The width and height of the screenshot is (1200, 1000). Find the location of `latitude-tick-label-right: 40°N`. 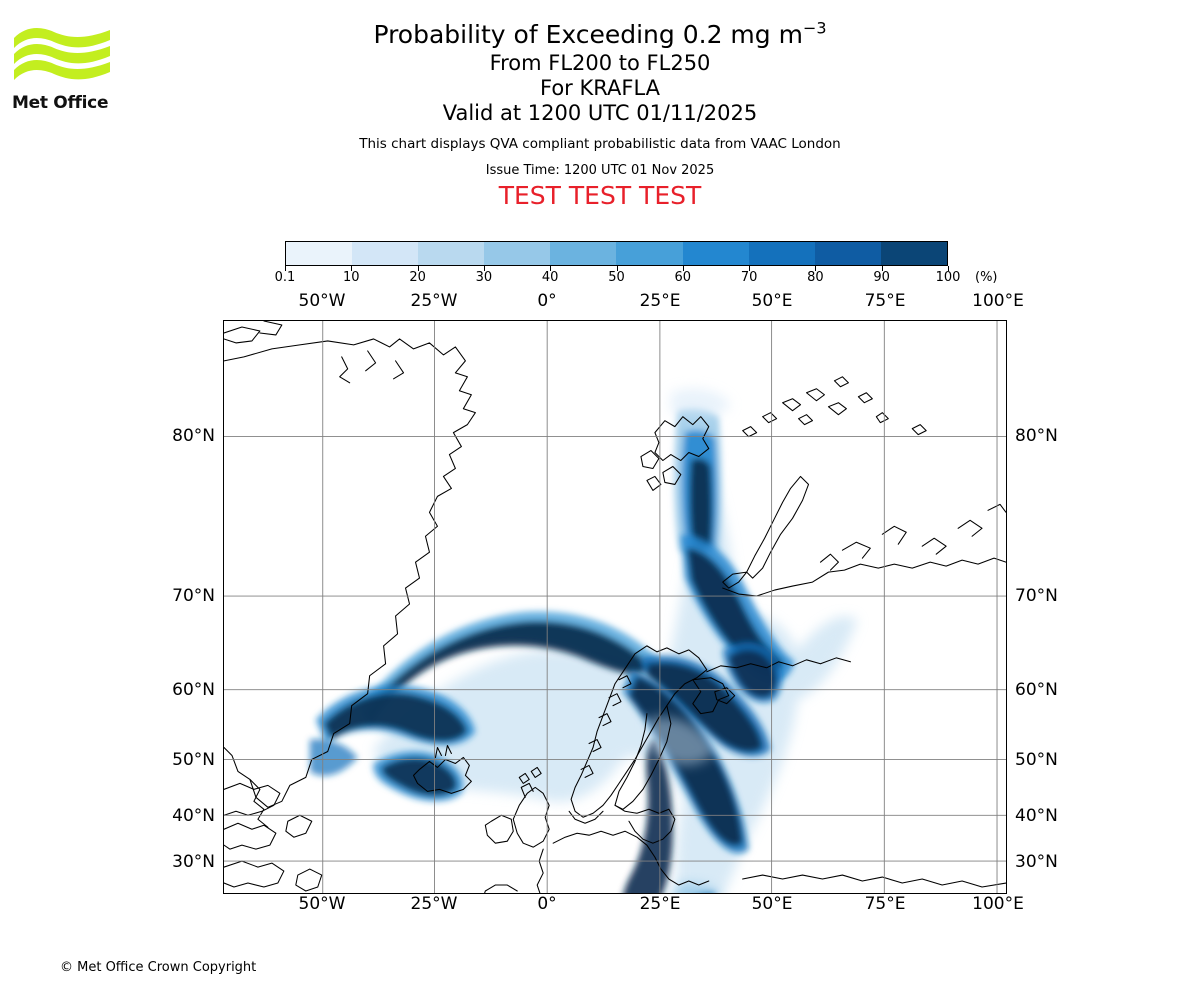

latitude-tick-label-right: 40°N is located at coordinates (1036, 816).